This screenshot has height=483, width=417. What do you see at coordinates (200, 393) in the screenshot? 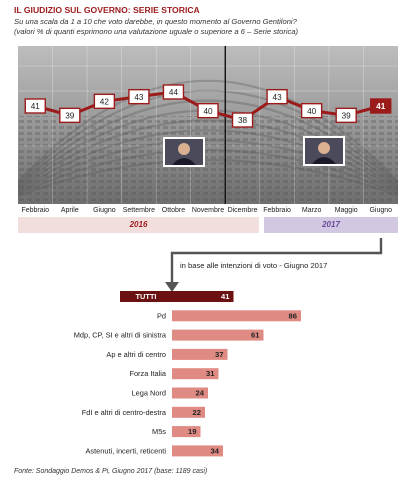
I see `bar-value-label: 24` at bounding box center [200, 393].